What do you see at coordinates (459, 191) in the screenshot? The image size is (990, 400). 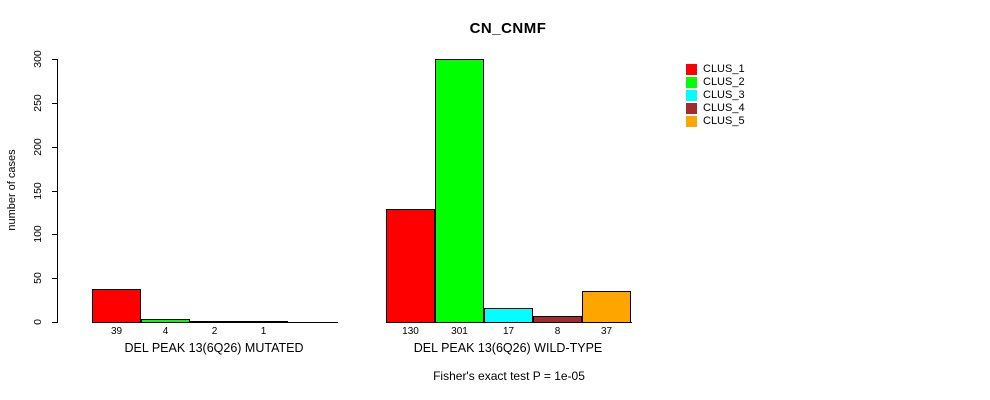 I see `bar-clus_2-wild-type` at bounding box center [459, 191].